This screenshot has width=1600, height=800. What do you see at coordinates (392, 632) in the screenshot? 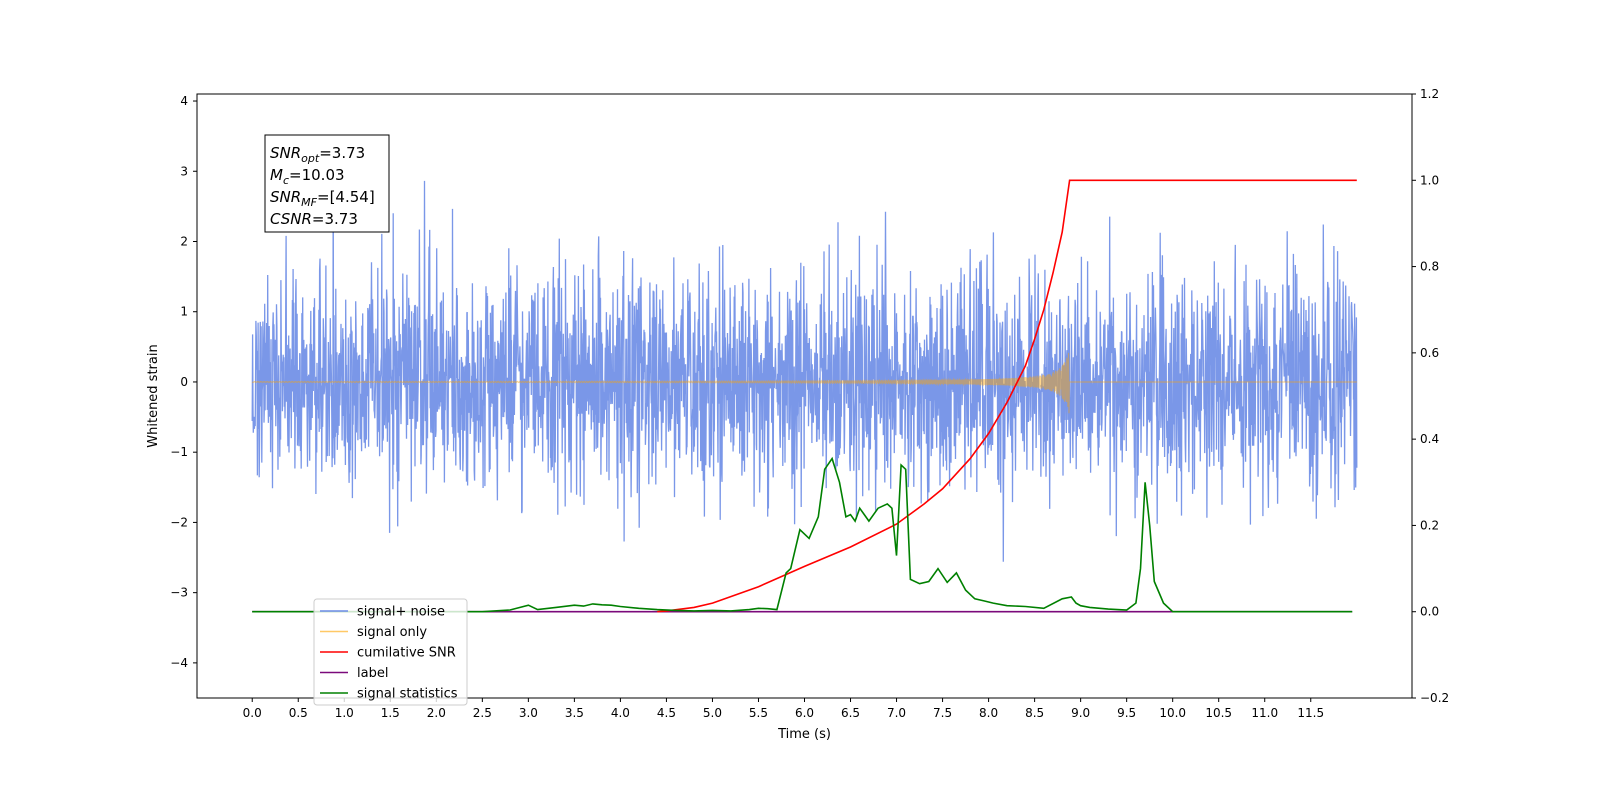
I see `legend-label: signal only` at bounding box center [392, 632].